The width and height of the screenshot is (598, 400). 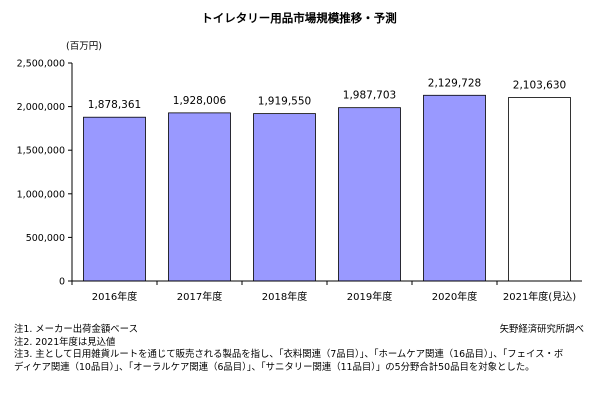 What do you see at coordinates (41, 151) in the screenshot?
I see `y-tick-label: 1,500,000` at bounding box center [41, 151].